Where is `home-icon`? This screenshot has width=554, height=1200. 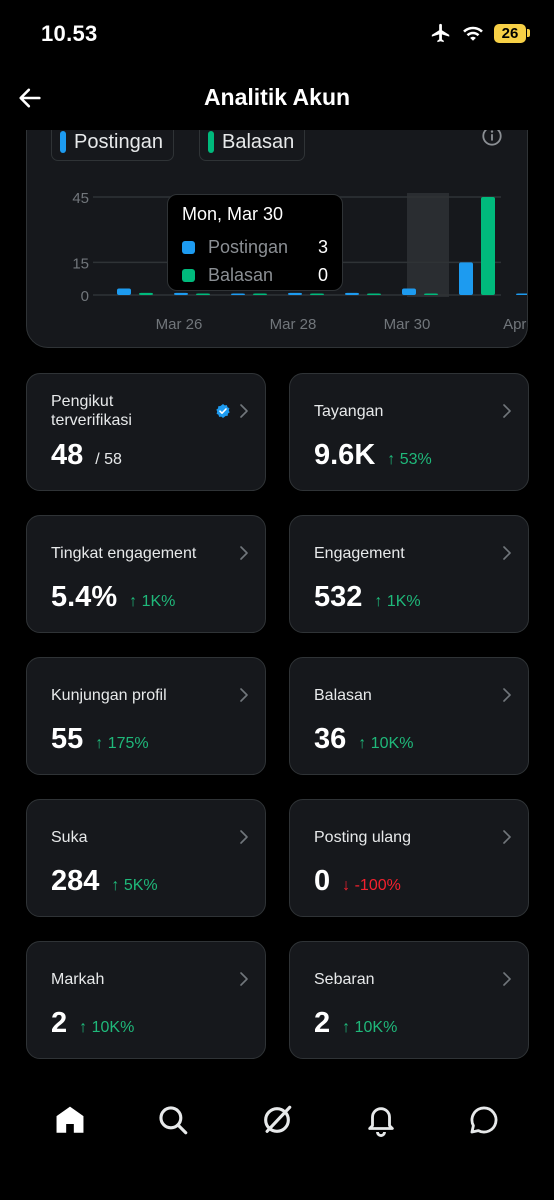
home-icon is located at coordinates (70, 1119).